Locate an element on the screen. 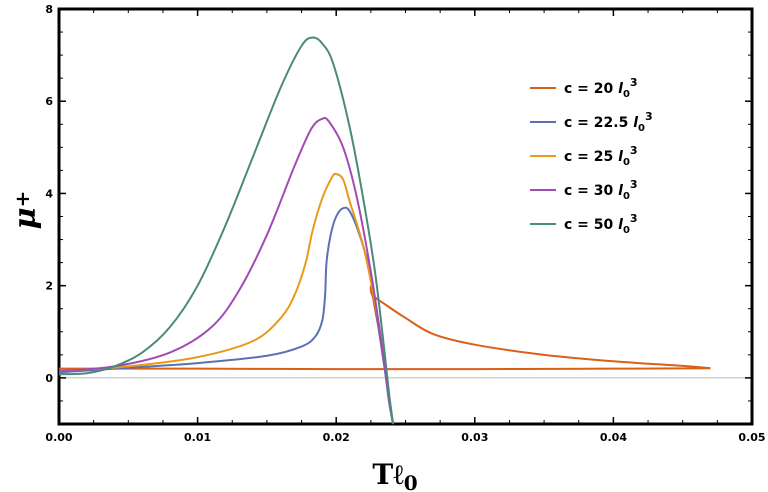  legend-label: c = 22.5 l03 is located at coordinates (608, 122).